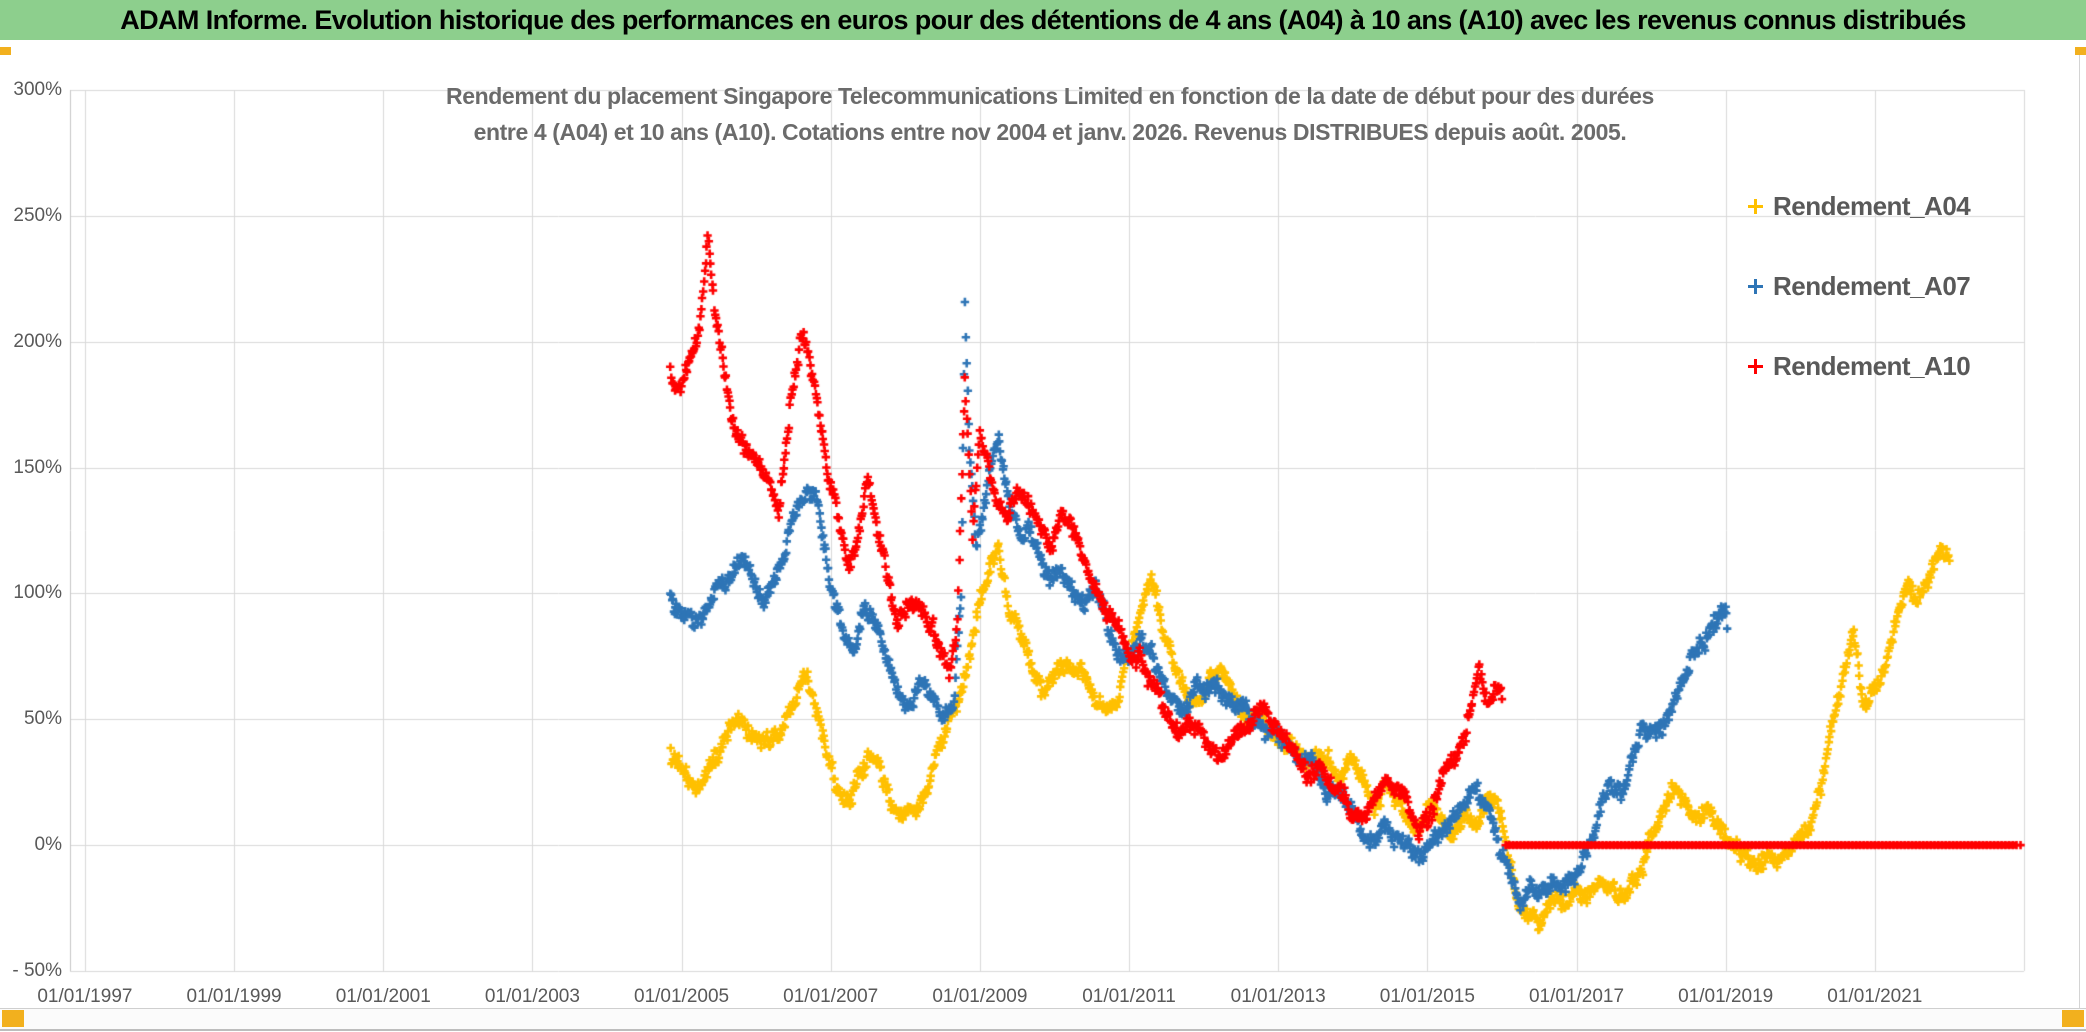  Describe the element at coordinates (1875, 996) in the screenshot. I see `x-axis-tick-label: 01/01/2021` at that location.